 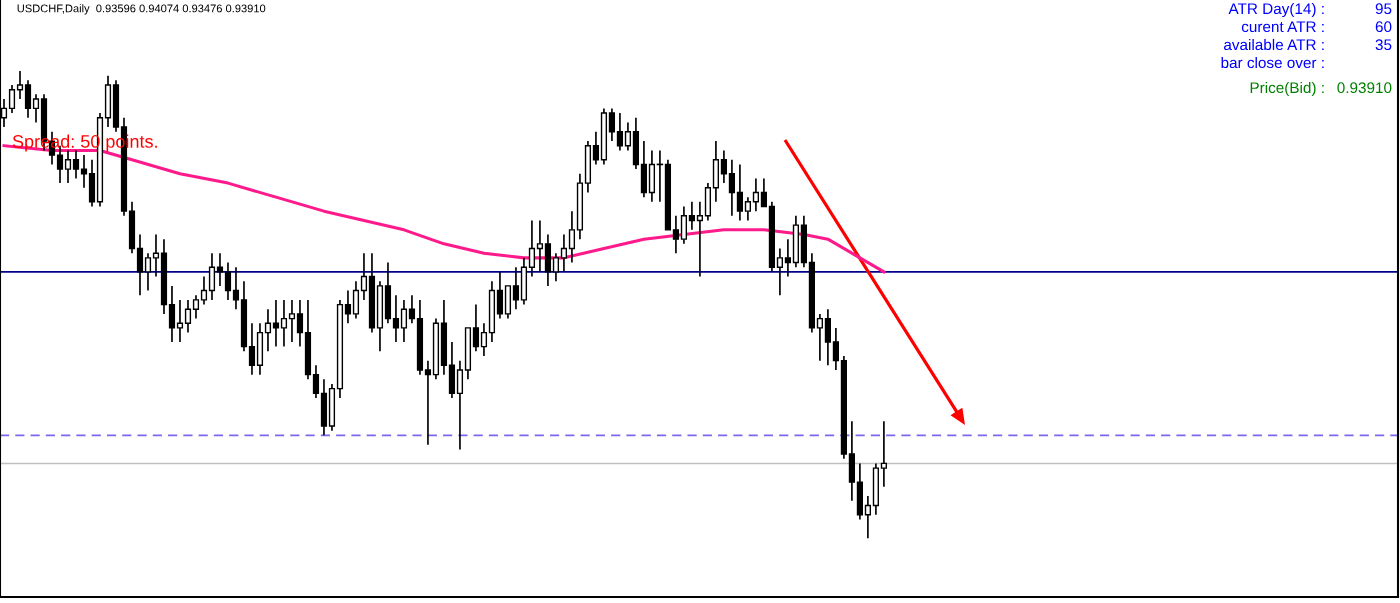 I want to click on text: bar close over :, so click(x=1272, y=62).